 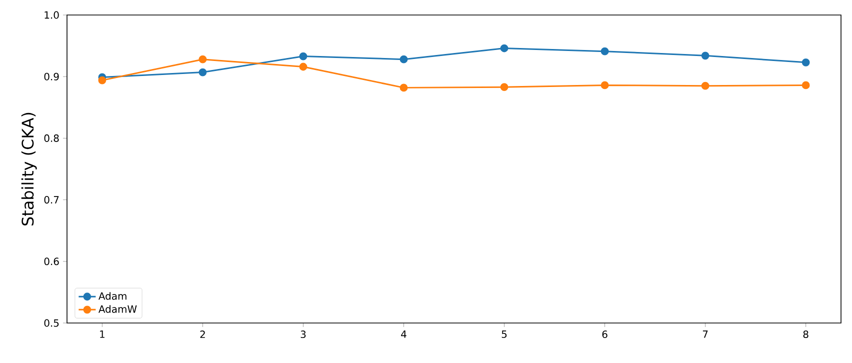 What do you see at coordinates (303, 334) in the screenshot?
I see `x-tick-label: 3` at bounding box center [303, 334].